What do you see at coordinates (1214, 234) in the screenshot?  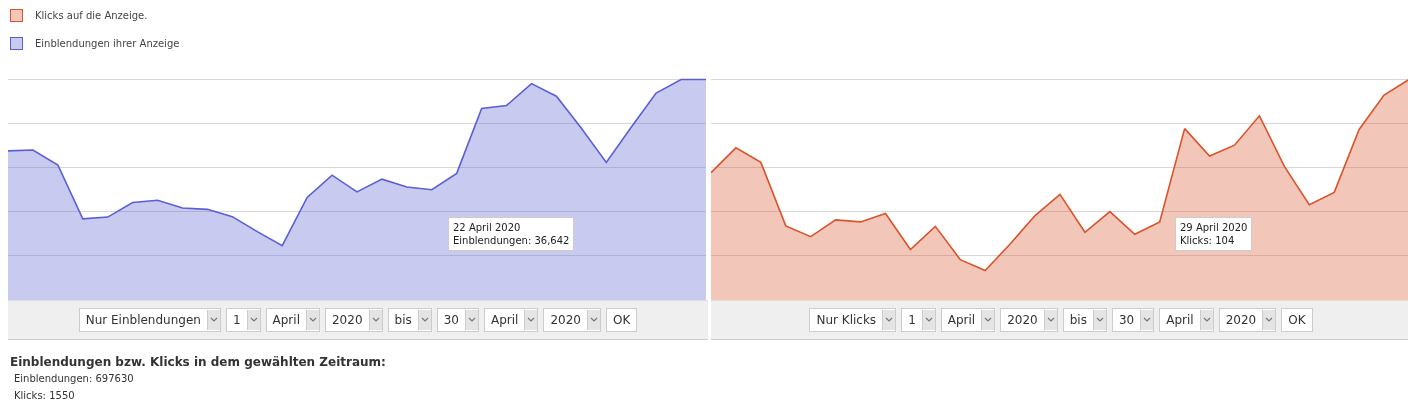 I see `annotation: 29 April 2020 Klicks: 104` at bounding box center [1214, 234].